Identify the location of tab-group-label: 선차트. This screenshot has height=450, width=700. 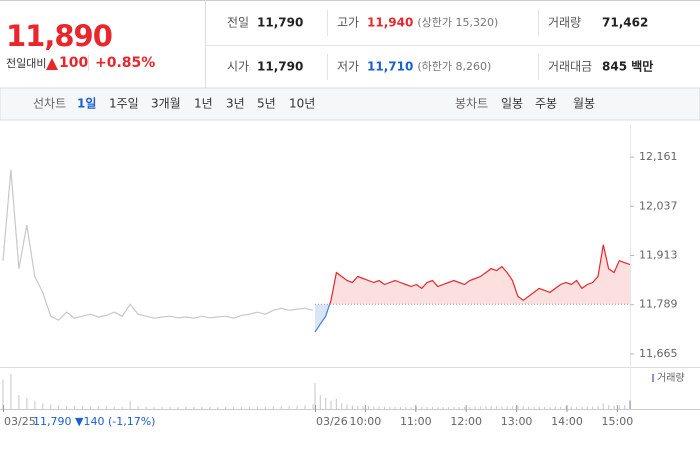
(49, 104).